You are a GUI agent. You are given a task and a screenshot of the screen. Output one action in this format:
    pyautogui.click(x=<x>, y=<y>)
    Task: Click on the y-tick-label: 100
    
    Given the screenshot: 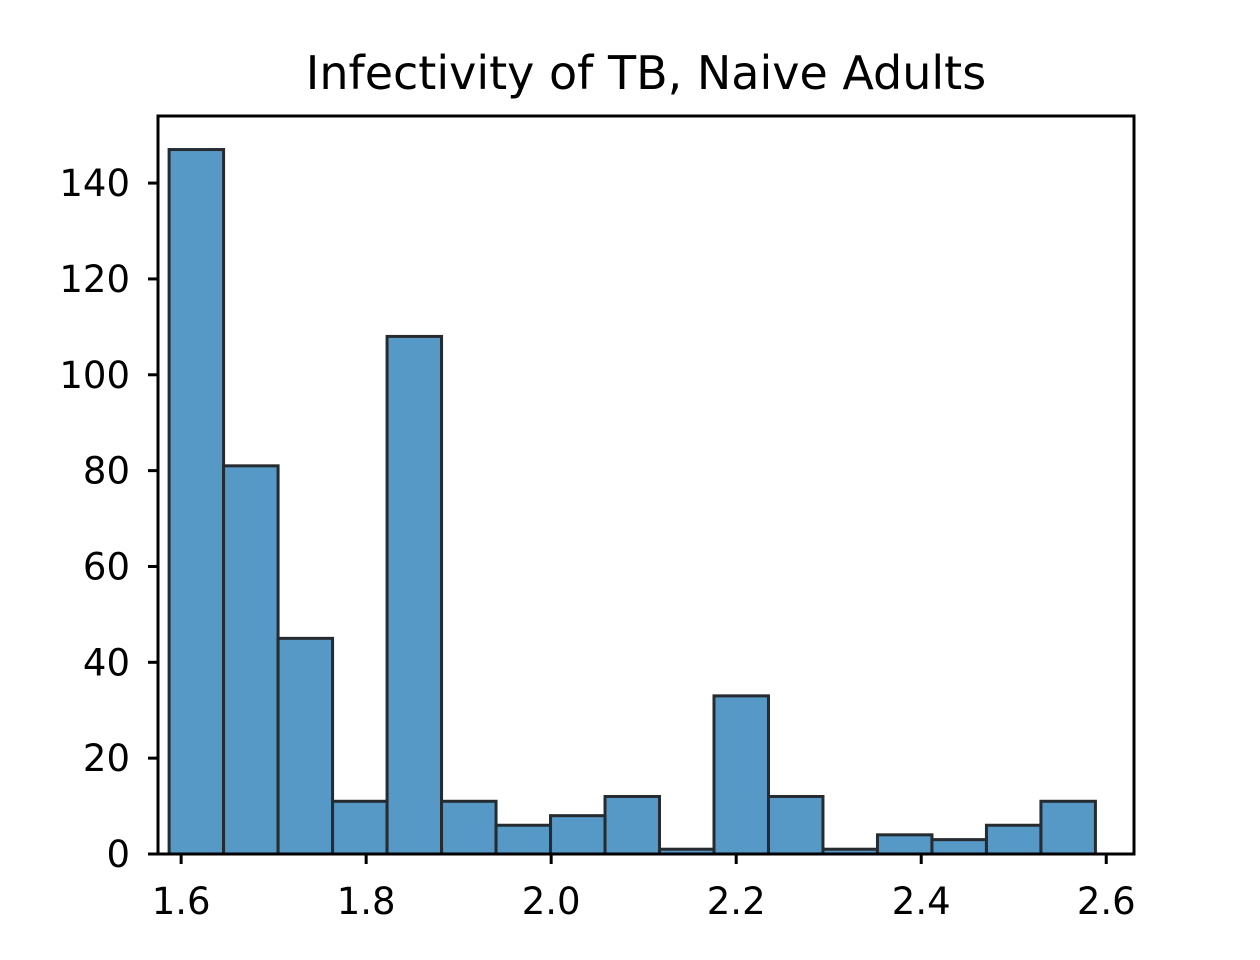 What is the action you would take?
    pyautogui.click(x=94, y=375)
    